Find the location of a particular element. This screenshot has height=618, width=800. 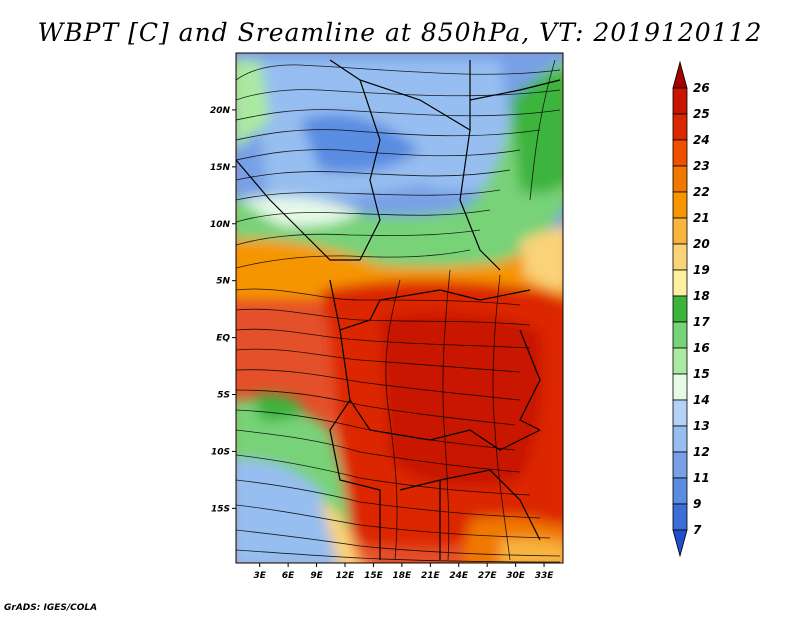

lon-tick-label: 30E is located at coordinates (516, 576).